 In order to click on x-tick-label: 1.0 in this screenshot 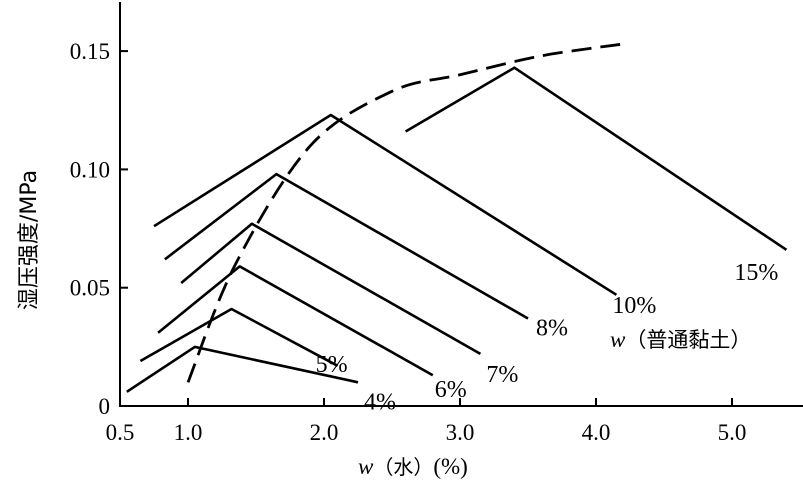, I will do `click(188, 432)`.